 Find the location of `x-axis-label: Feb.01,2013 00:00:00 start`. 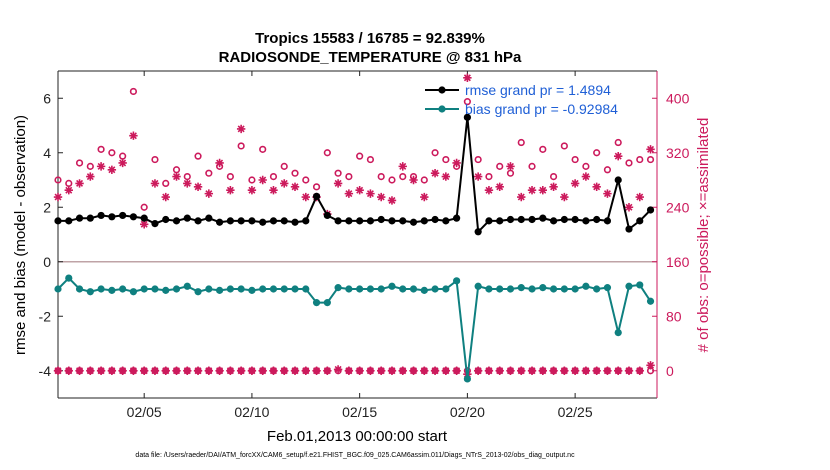

x-axis-label: Feb.01,2013 00:00:00 start is located at coordinates (357, 436).